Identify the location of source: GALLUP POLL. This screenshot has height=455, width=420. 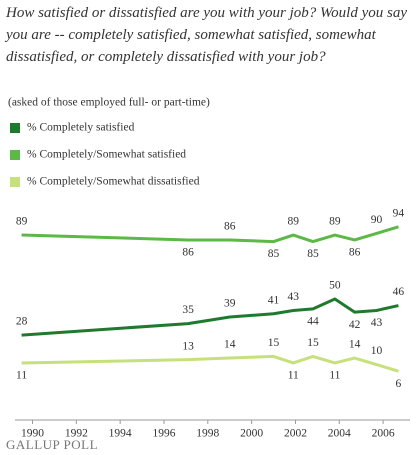
(52, 444).